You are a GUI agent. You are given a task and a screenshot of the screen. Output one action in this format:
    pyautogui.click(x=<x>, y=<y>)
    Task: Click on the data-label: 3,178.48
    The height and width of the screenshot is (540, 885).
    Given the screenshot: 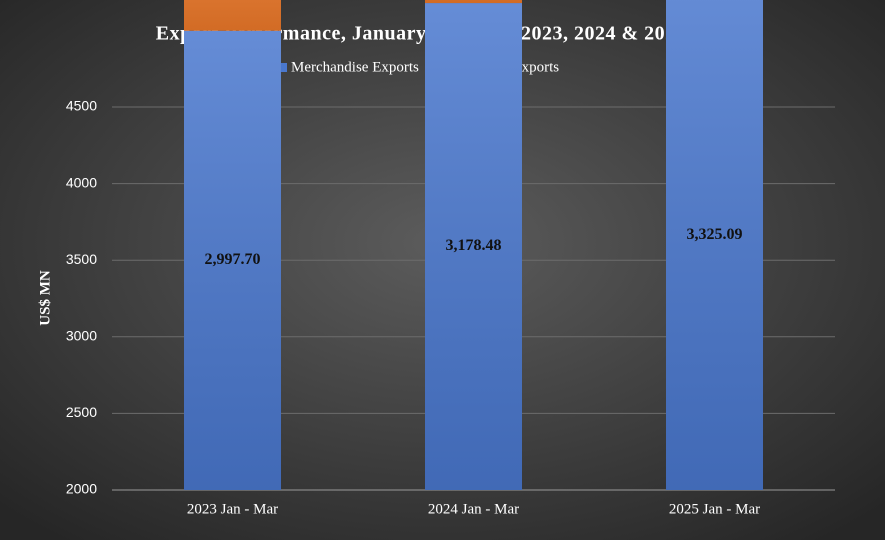 What is the action you would take?
    pyautogui.click(x=474, y=245)
    